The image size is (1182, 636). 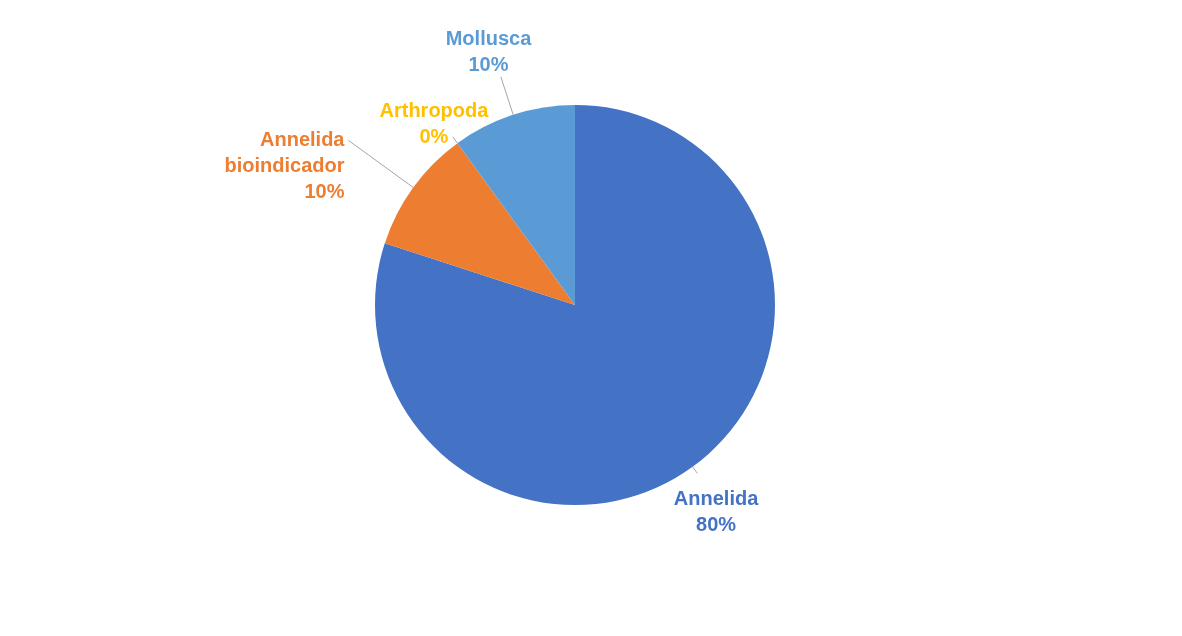 What do you see at coordinates (434, 135) in the screenshot?
I see `text: 0%` at bounding box center [434, 135].